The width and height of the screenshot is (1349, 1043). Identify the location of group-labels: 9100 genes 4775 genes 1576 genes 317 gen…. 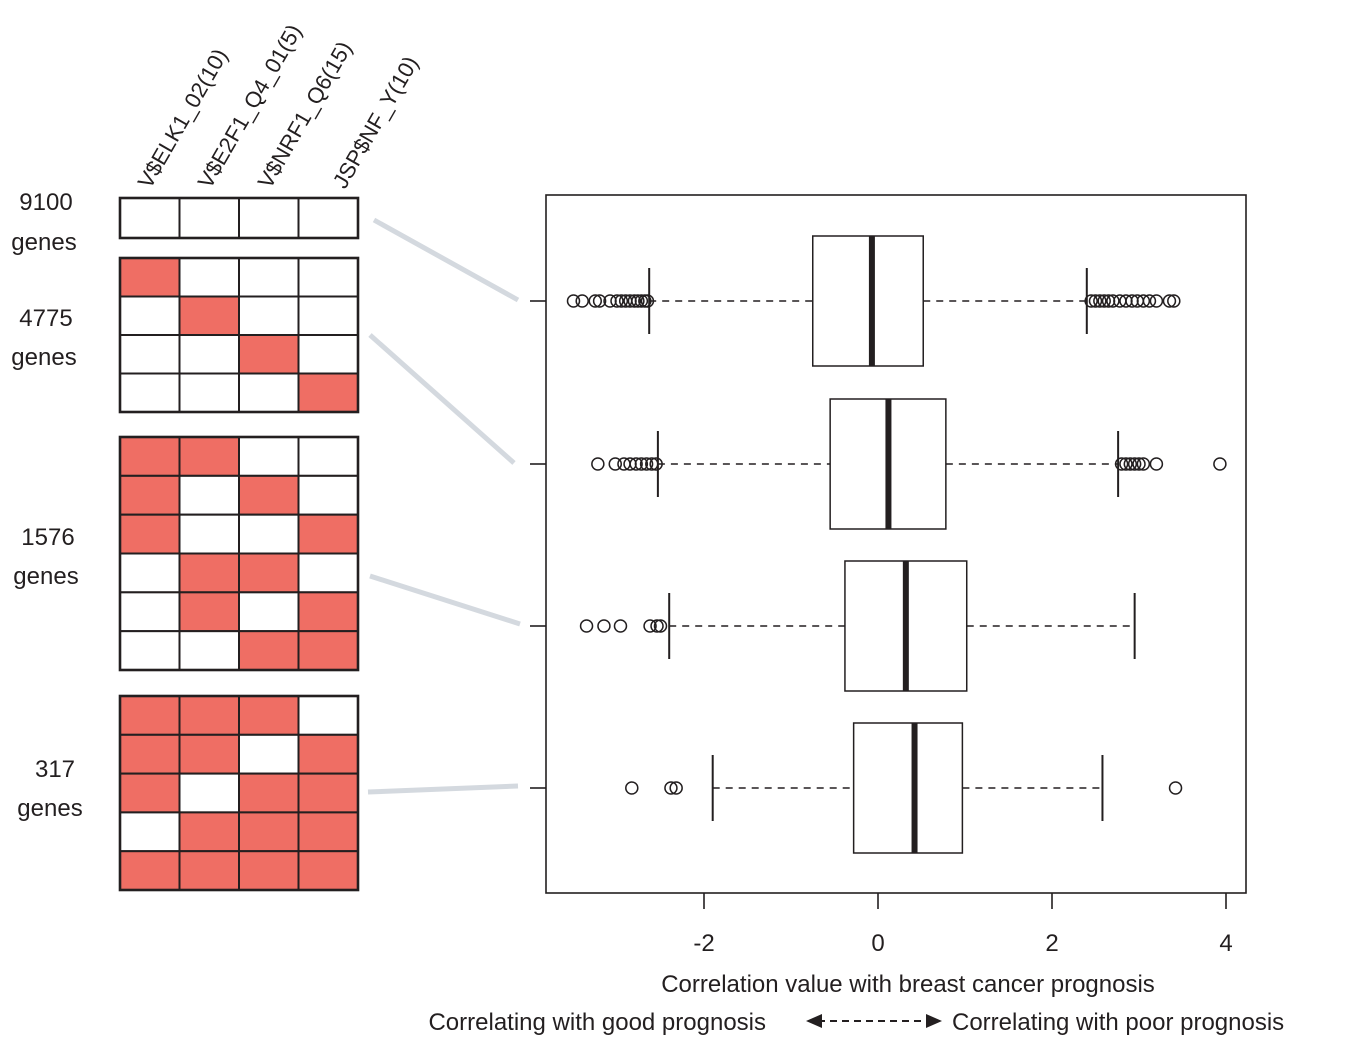
(46, 505).